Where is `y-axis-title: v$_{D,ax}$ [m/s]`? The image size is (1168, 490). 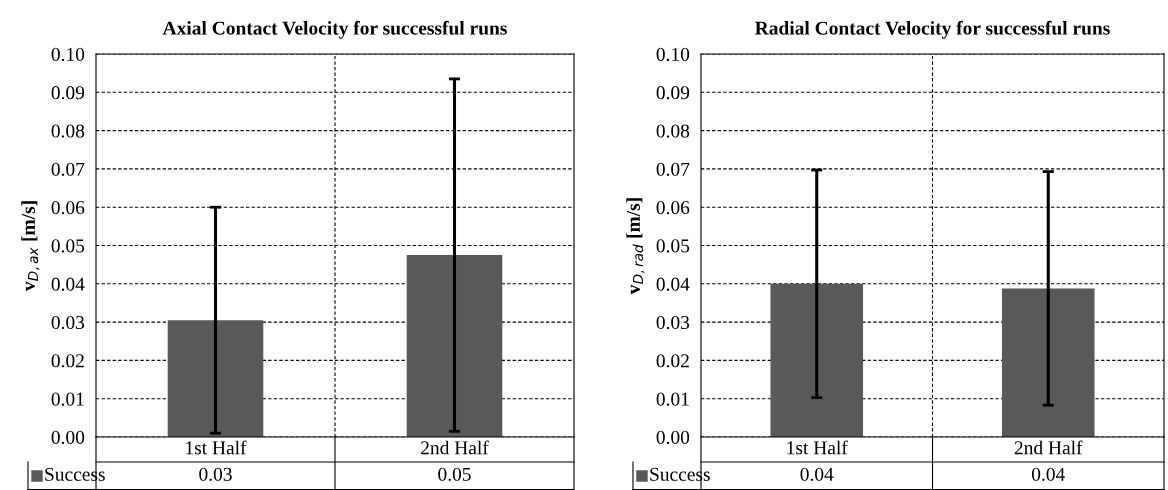
y-axis-title: v$_{D,ax}$ [m/s] is located at coordinates (30, 246).